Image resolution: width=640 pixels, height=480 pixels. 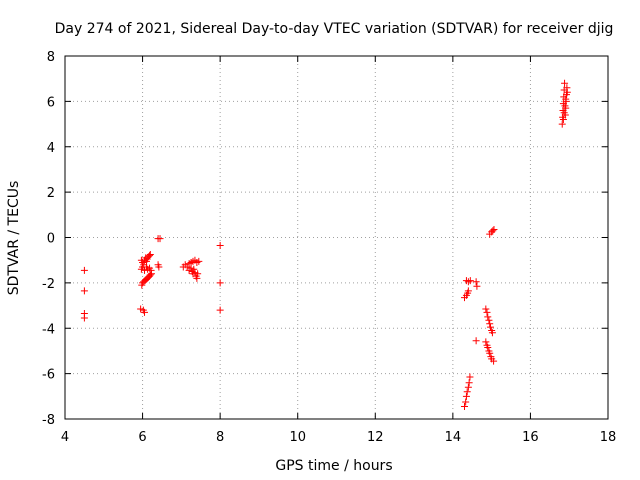 What do you see at coordinates (48, 284) in the screenshot?
I see `y-tick-label: -2` at bounding box center [48, 284].